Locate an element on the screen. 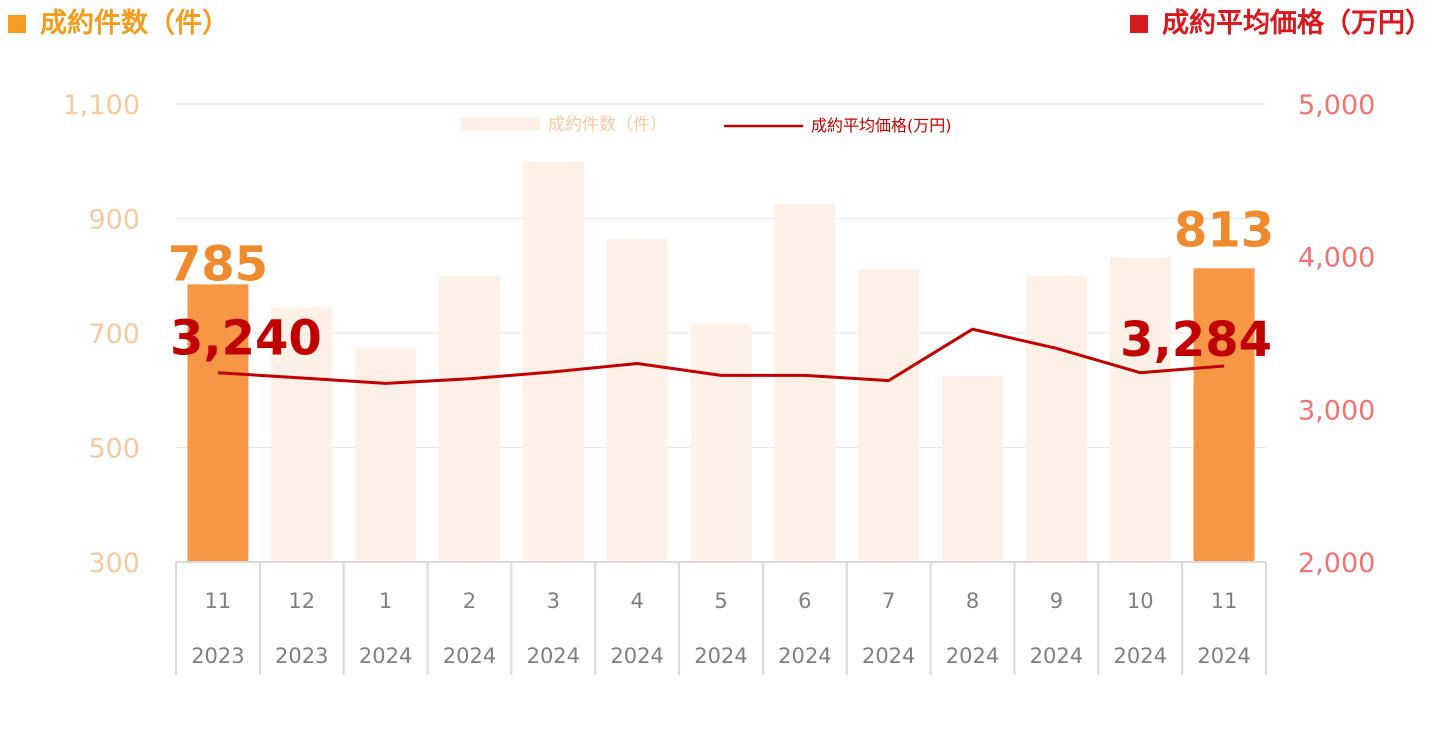 The height and width of the screenshot is (738, 1440). left-axis-tick: 900 is located at coordinates (114, 220).